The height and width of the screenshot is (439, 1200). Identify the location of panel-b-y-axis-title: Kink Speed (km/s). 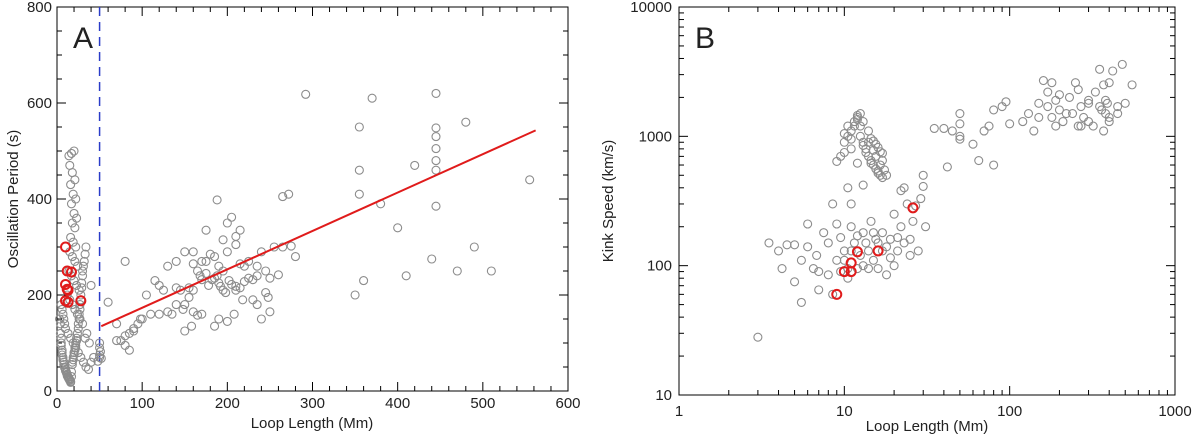
(608, 201).